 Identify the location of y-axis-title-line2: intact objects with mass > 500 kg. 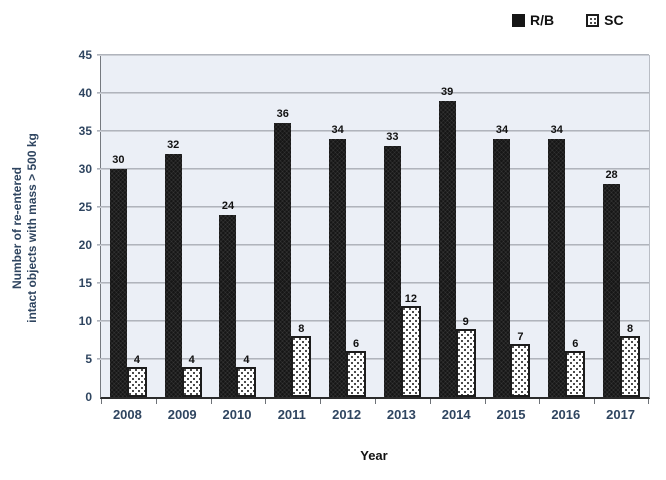
(32, 228).